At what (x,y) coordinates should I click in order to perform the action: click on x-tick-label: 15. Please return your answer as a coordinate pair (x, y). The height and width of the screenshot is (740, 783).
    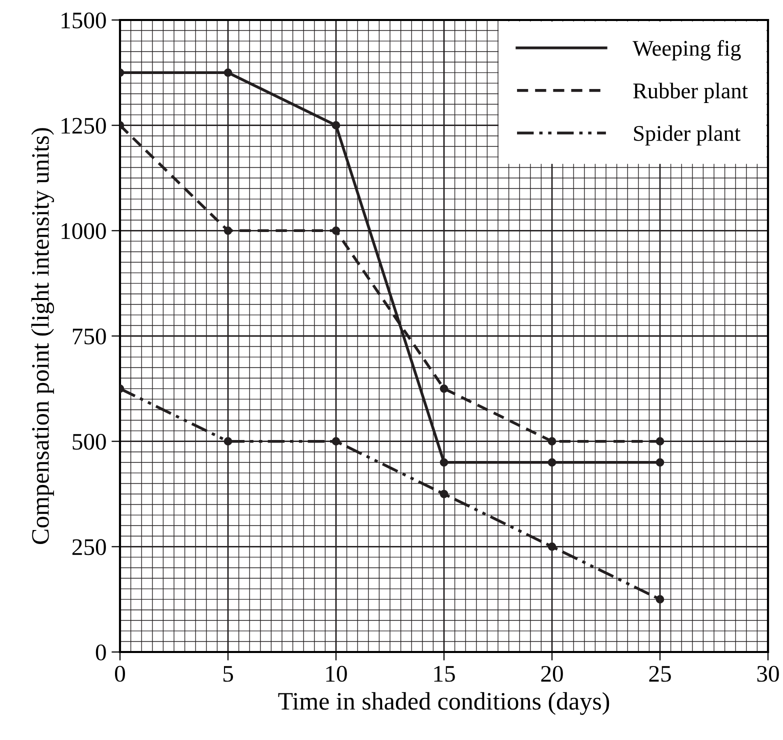
    Looking at the image, I should click on (444, 674).